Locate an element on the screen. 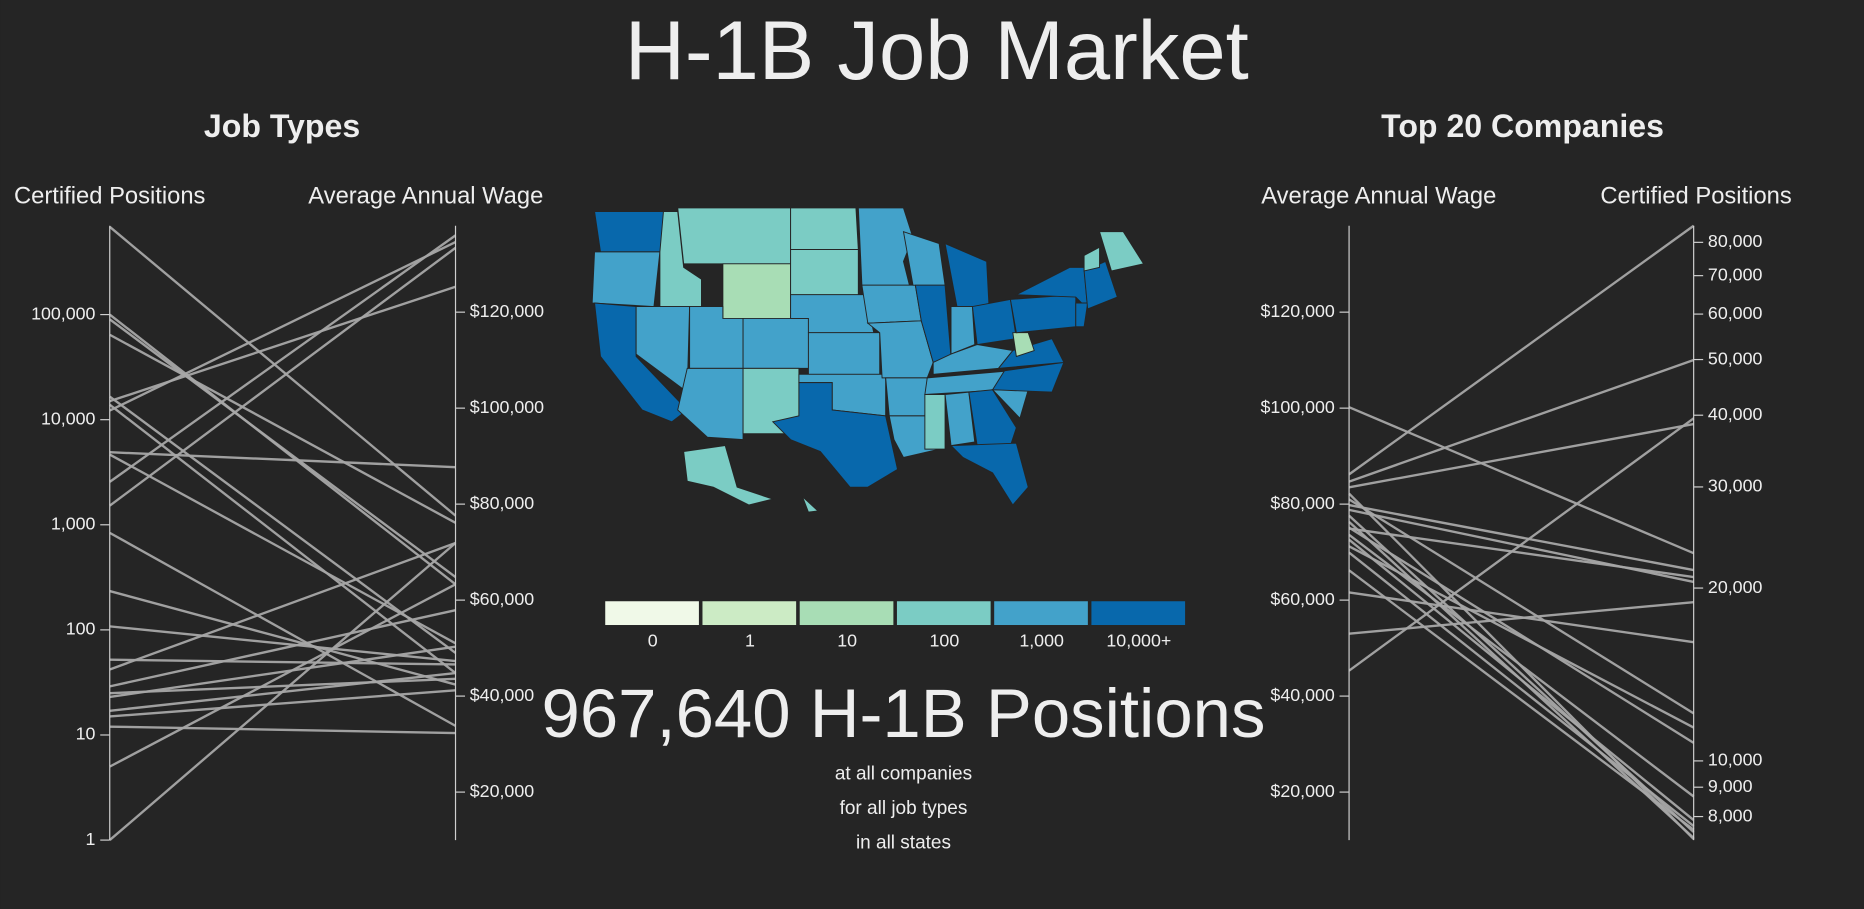 This screenshot has height=909, width=1864. us-map is located at coordinates (868, 360).